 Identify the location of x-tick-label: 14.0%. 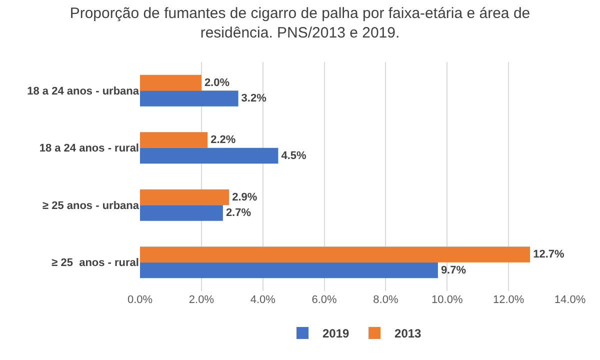
(570, 300).